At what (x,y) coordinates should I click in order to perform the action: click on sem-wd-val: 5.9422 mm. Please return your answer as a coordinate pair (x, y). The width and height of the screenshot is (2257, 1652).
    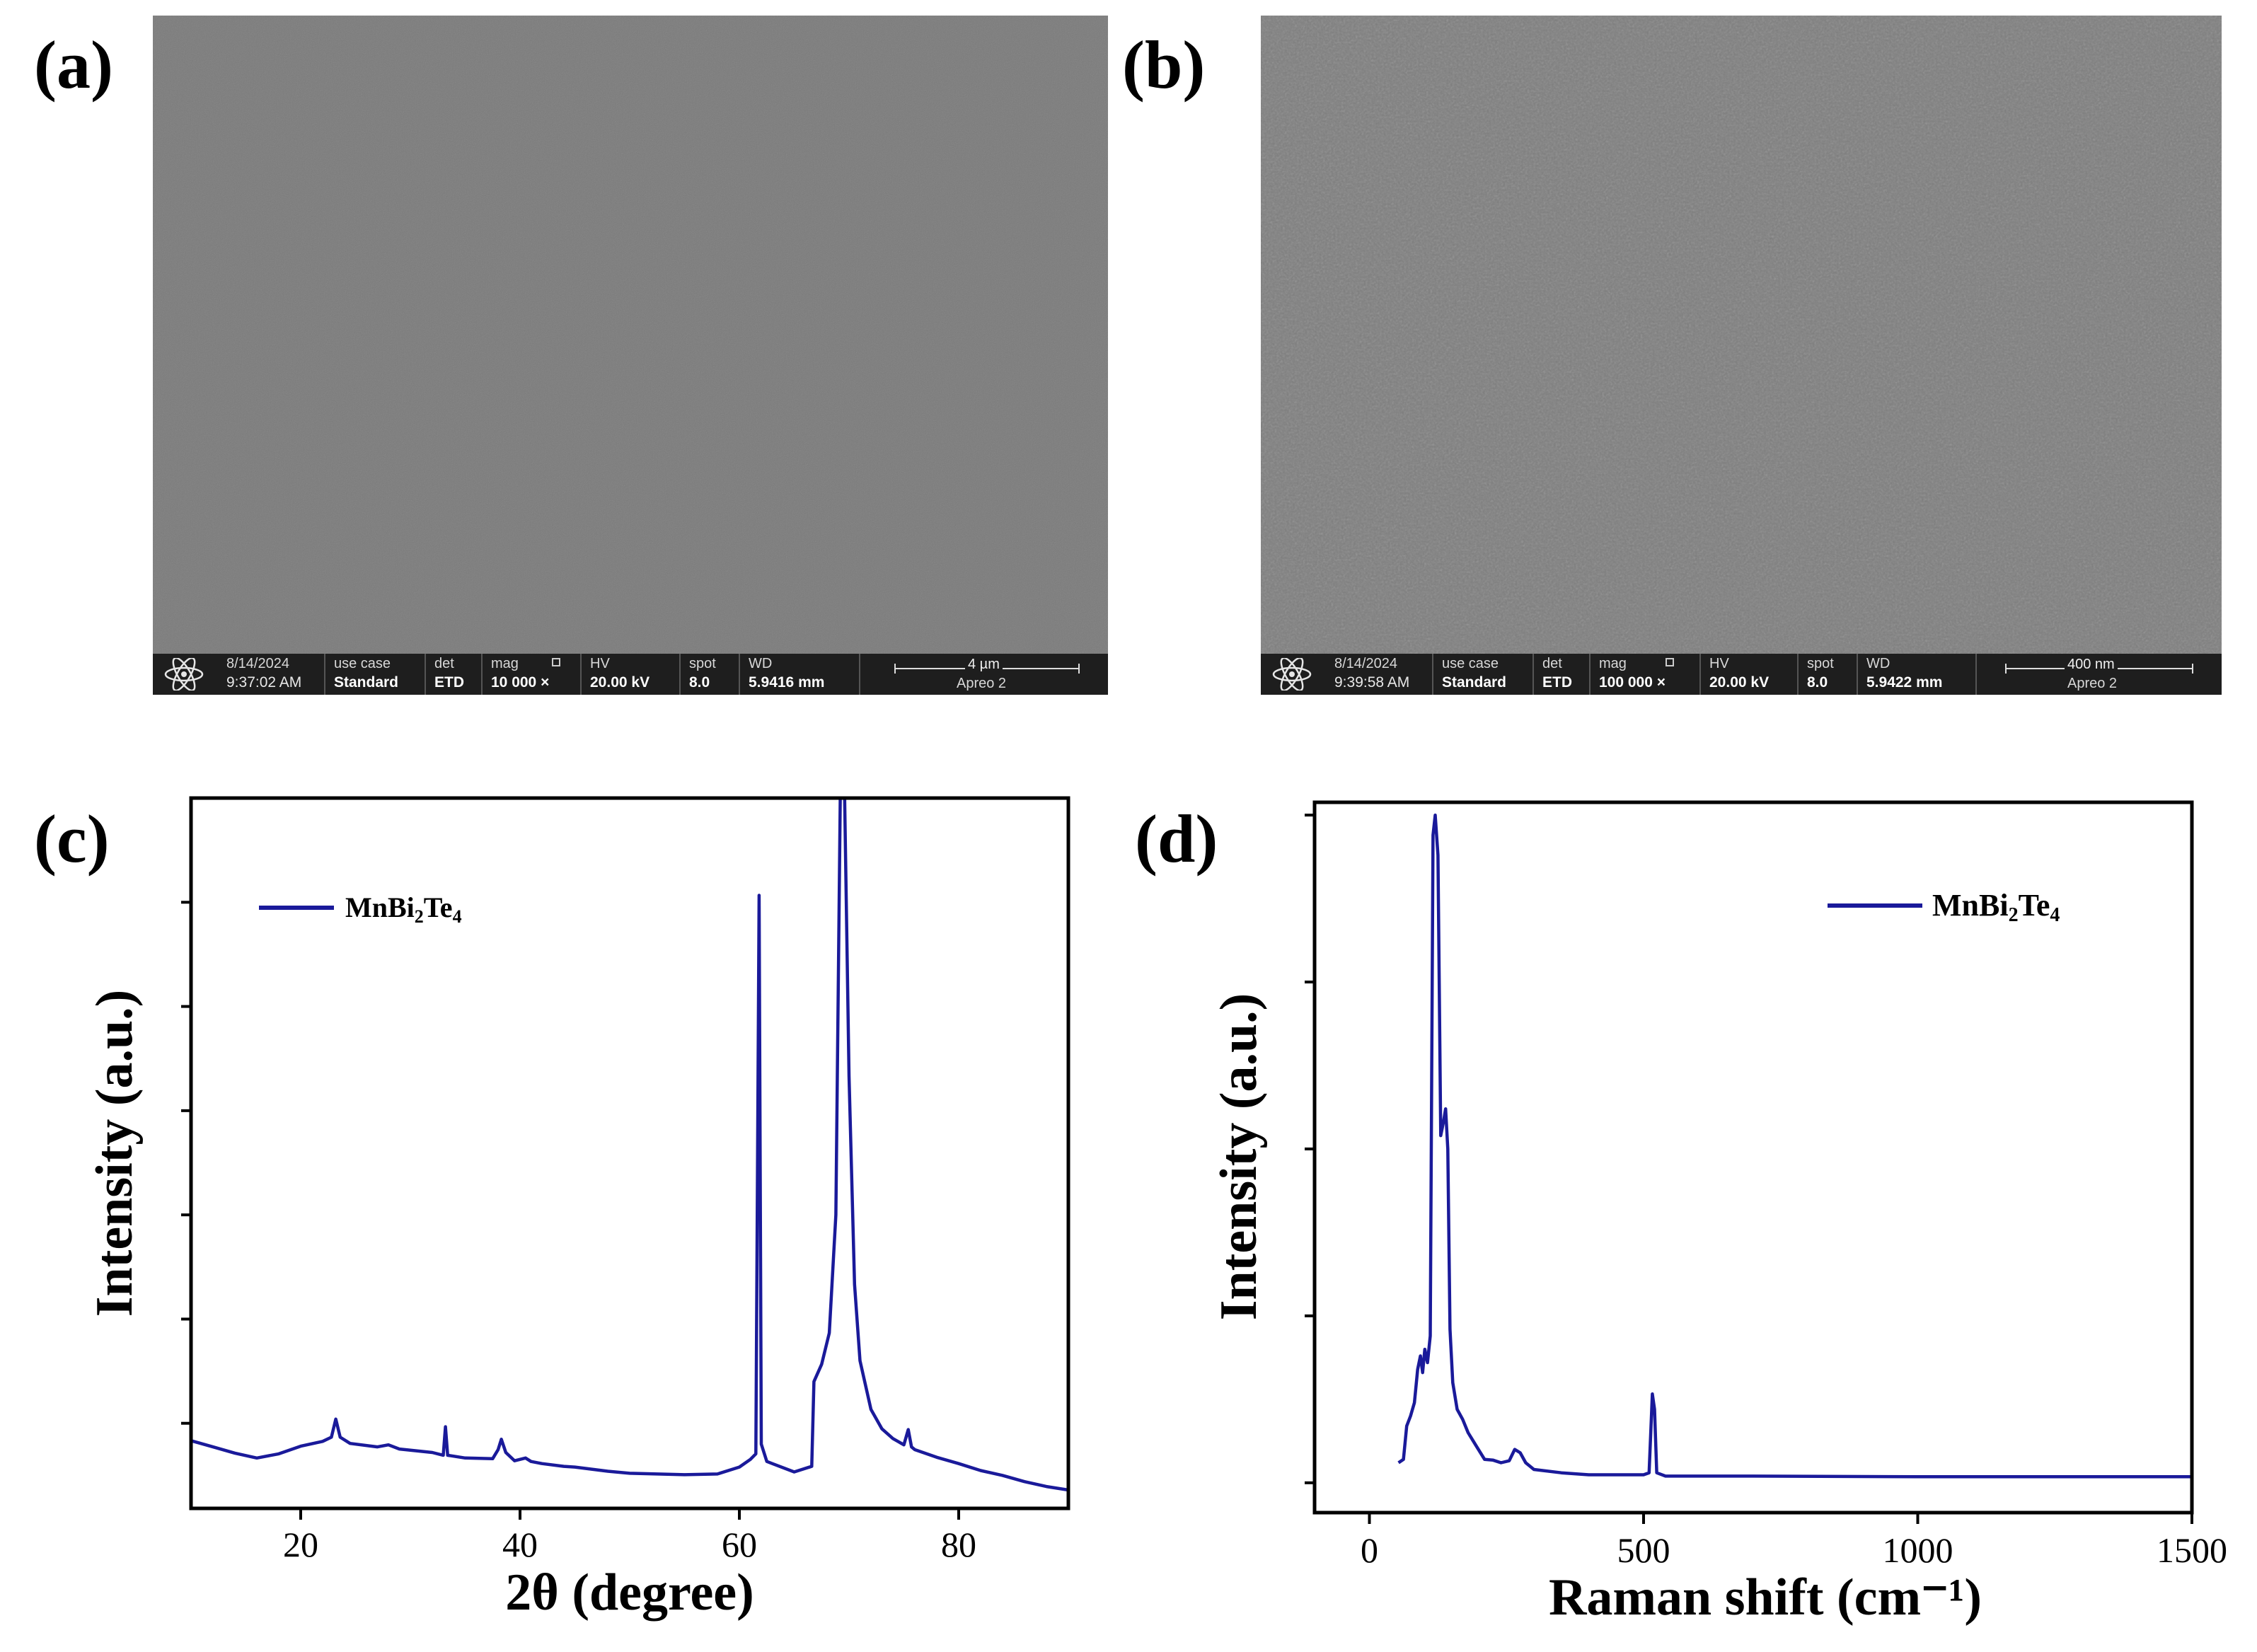
    Looking at the image, I should click on (1904, 683).